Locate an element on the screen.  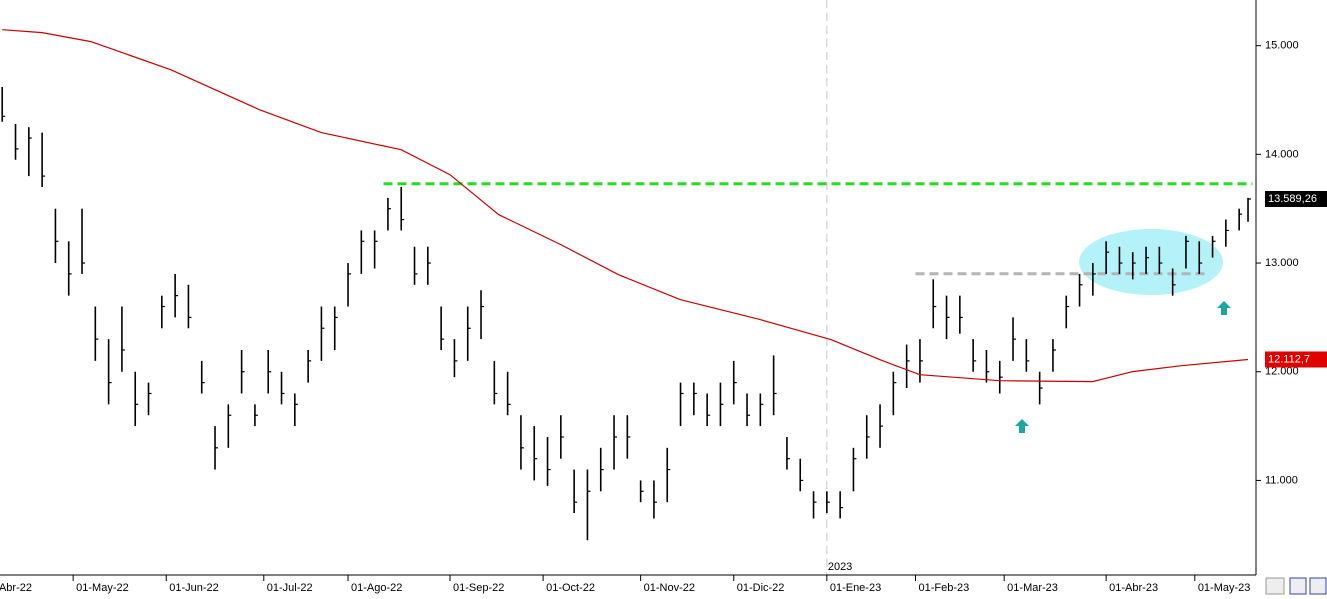
x-tick-label: 01-Sep-22 is located at coordinates (478, 588).